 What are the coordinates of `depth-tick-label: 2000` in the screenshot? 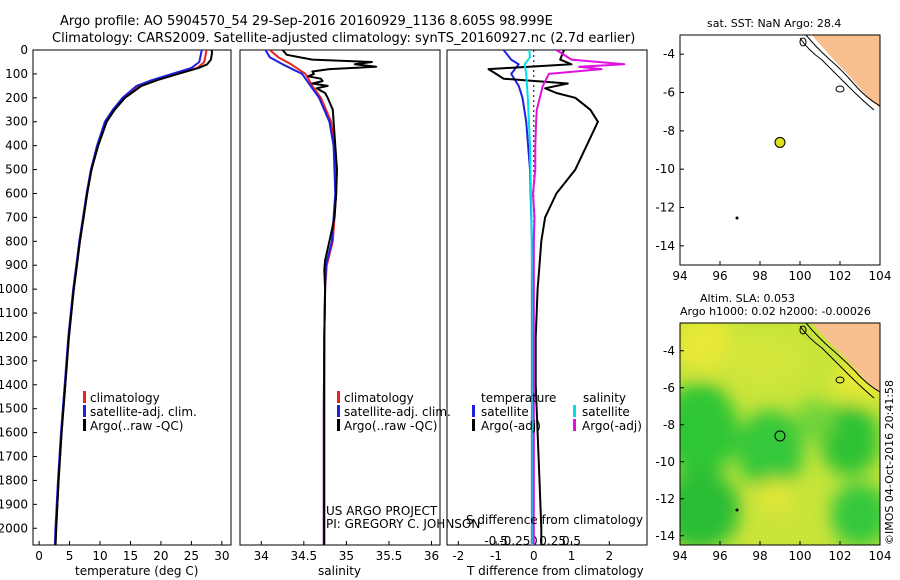 It's located at (14, 528).